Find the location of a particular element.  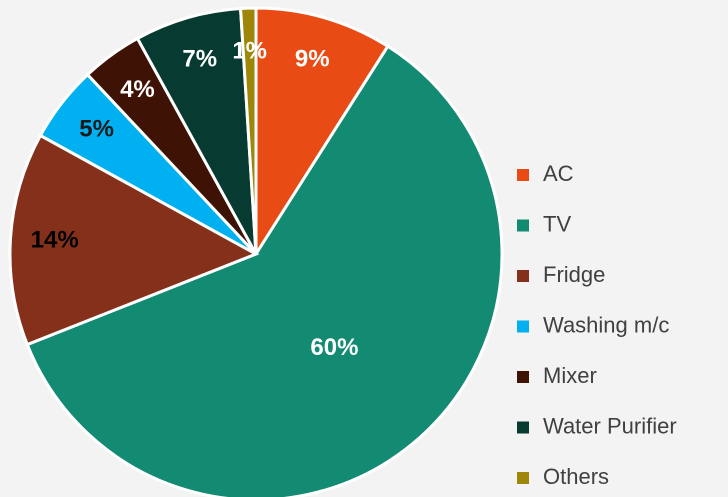

data-label: 60% is located at coordinates (334, 347).